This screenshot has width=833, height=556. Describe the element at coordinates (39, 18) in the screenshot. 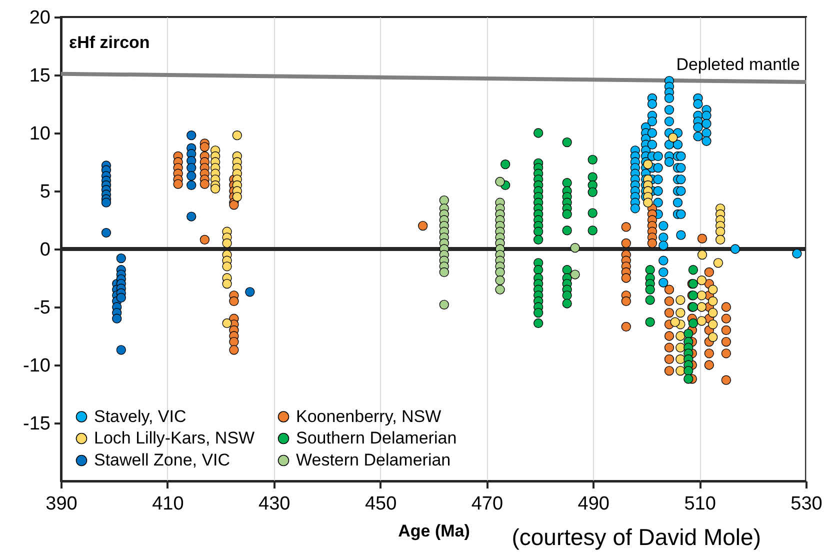

I see `y-tick-label: 20` at that location.